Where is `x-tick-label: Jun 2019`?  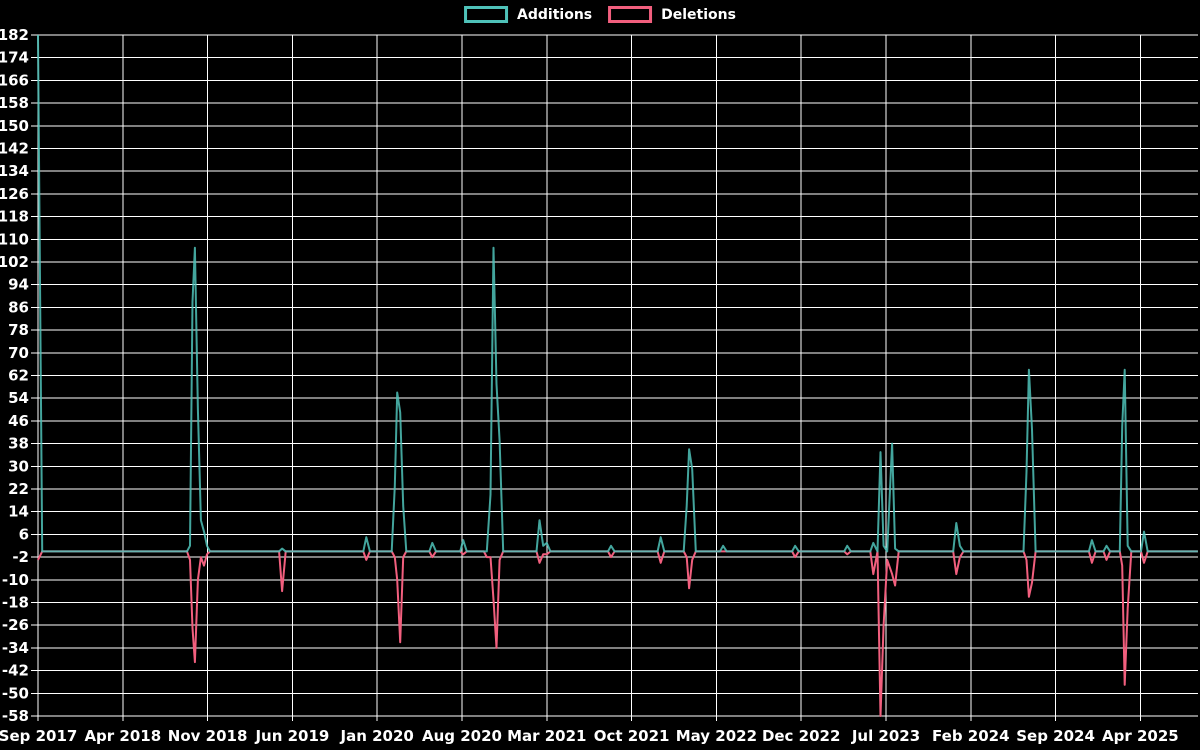 x-tick-label: Jun 2019 is located at coordinates (291, 736).